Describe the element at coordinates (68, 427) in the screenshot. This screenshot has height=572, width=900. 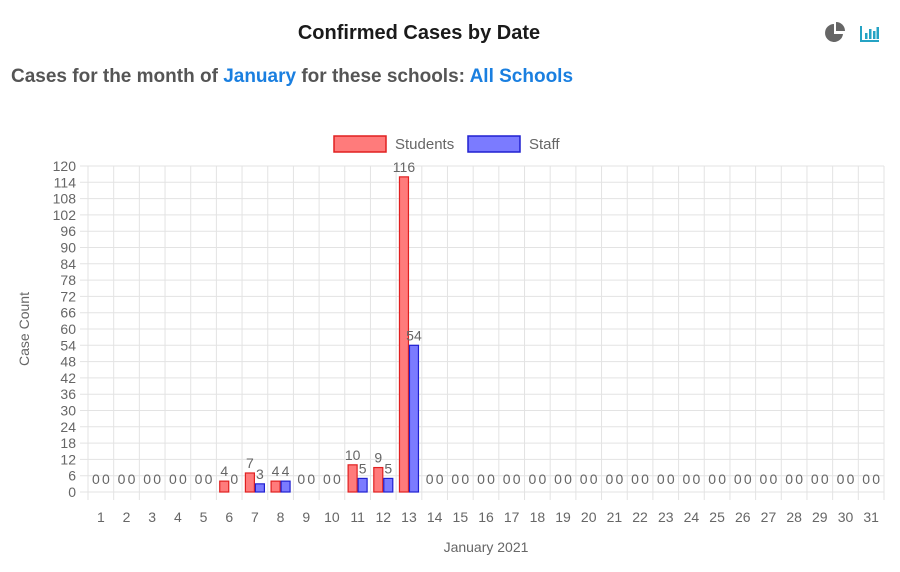
I see `y-tick-label: 24` at that location.